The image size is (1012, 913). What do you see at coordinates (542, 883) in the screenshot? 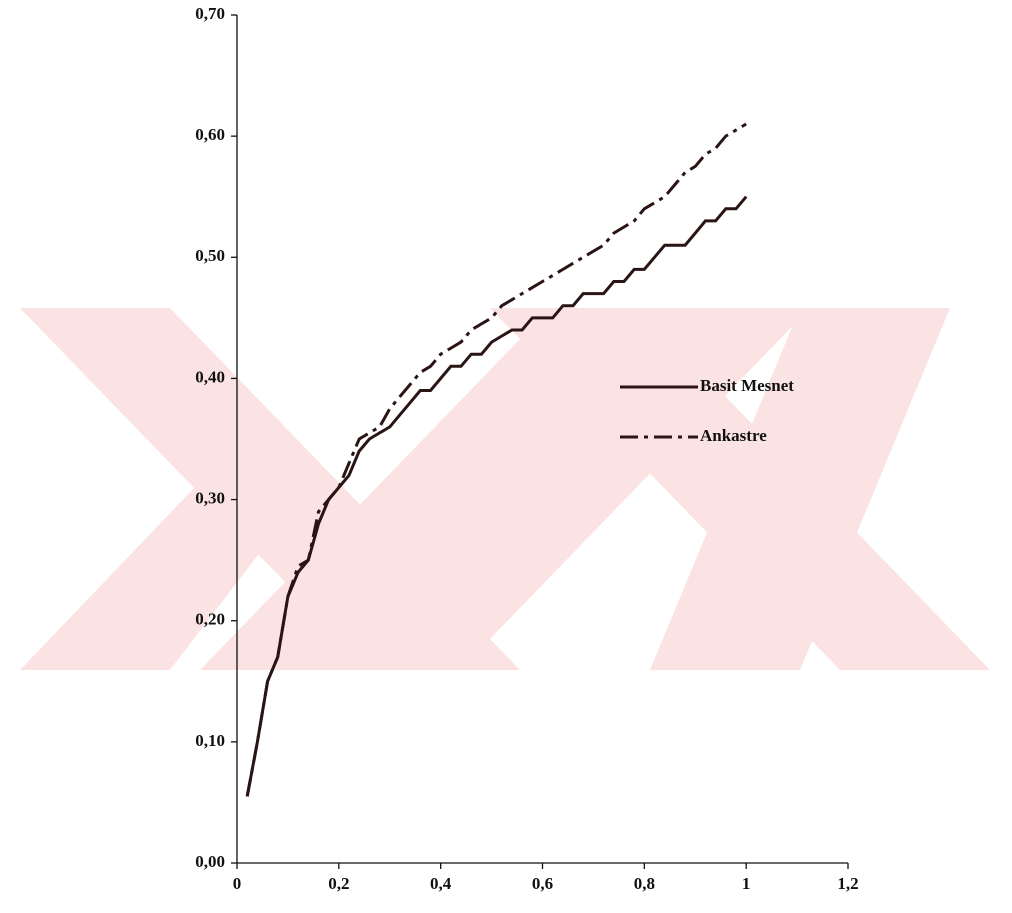
I see `x-tick-label: 0,6` at bounding box center [542, 883].